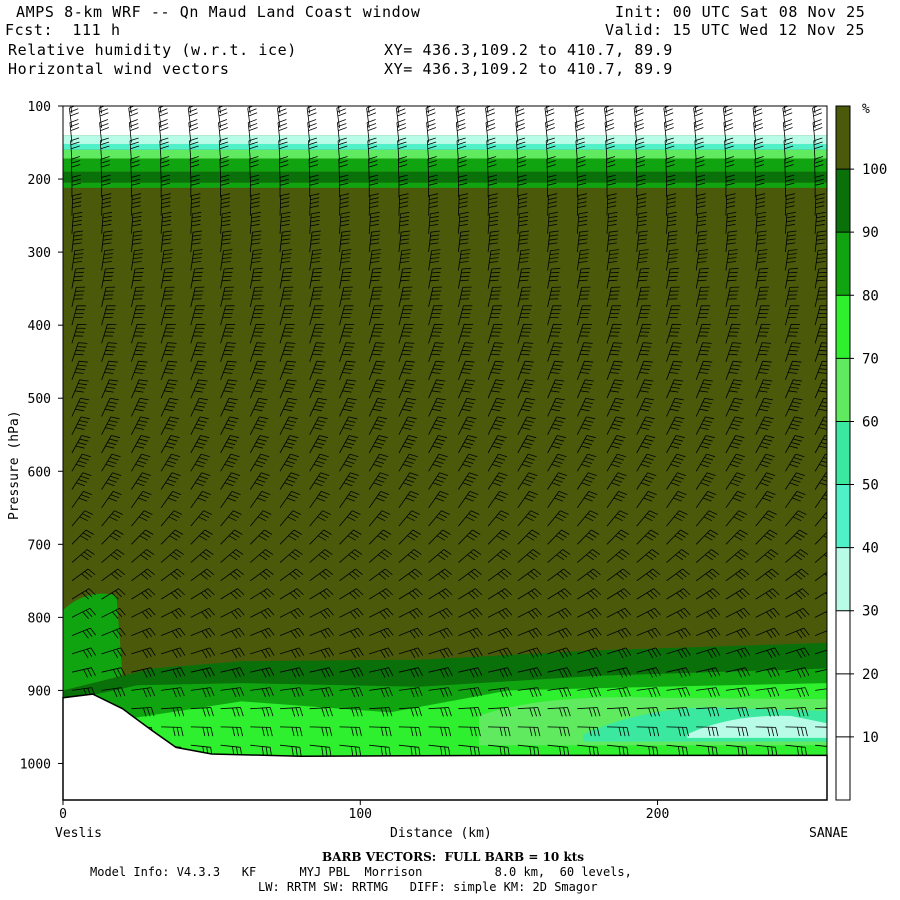  What do you see at coordinates (874, 170) in the screenshot?
I see `colorbar-label-100: 100` at bounding box center [874, 170].